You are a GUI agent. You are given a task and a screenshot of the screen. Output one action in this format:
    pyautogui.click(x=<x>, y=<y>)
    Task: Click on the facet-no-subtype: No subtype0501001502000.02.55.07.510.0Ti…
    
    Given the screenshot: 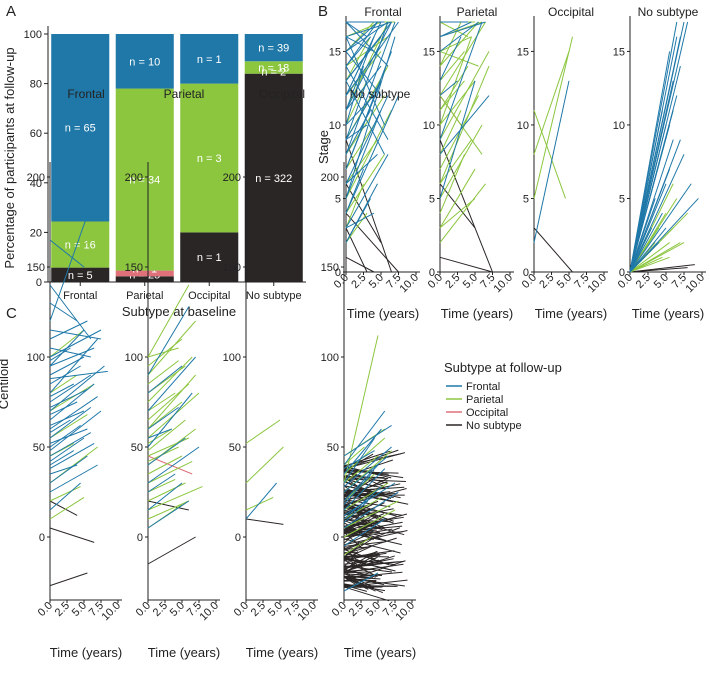 What is the action you would take?
    pyautogui.click(x=369, y=373)
    